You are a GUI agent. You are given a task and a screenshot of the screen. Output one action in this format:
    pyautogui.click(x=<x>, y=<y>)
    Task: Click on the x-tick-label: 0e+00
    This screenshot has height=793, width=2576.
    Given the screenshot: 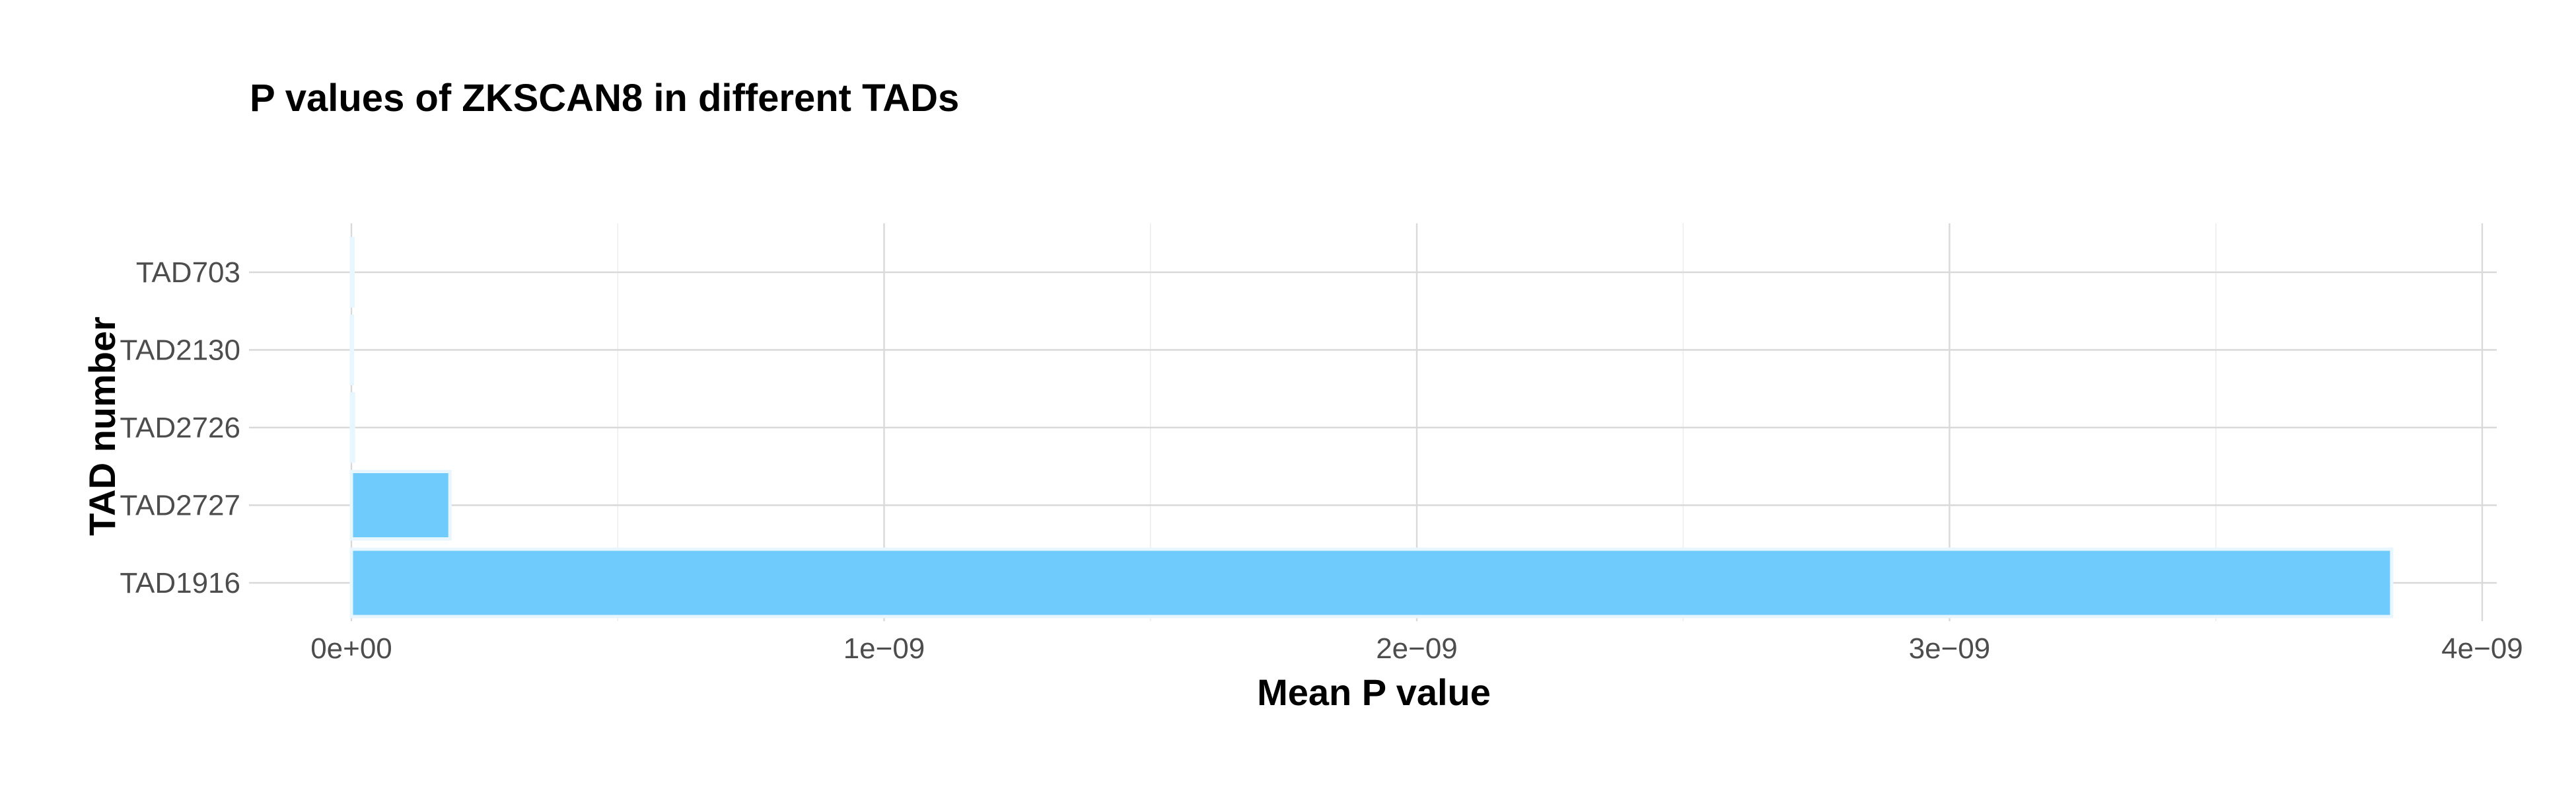 What is the action you would take?
    pyautogui.click(x=351, y=649)
    